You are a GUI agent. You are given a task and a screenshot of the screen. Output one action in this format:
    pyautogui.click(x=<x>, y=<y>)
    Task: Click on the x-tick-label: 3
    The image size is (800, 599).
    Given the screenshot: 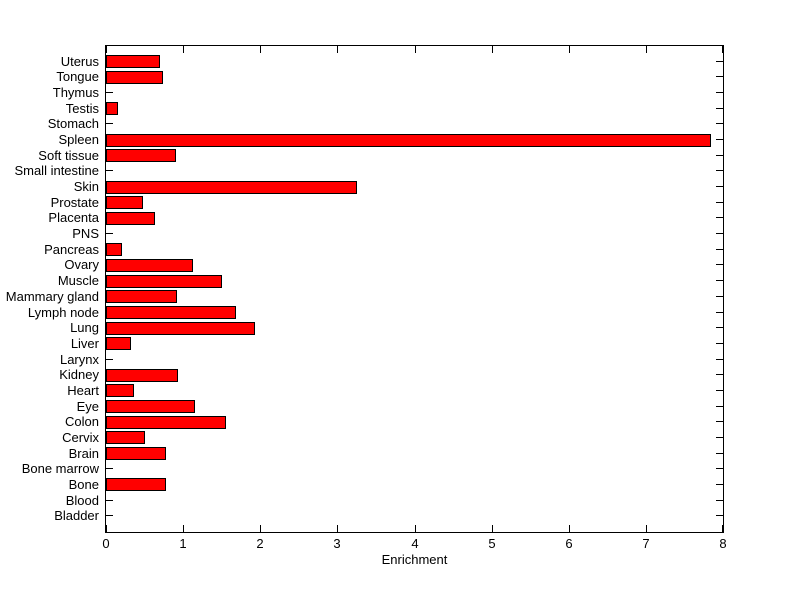 What is the action you would take?
    pyautogui.click(x=337, y=543)
    